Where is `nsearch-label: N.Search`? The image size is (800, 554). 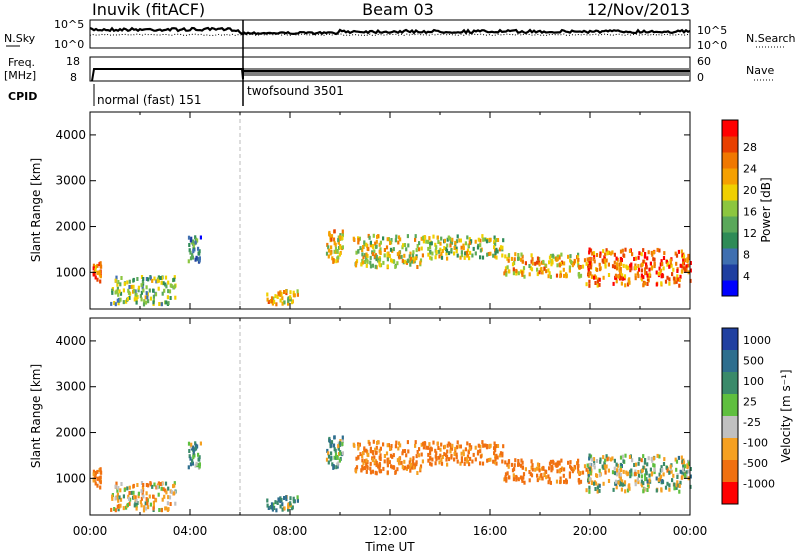
nsearch-label: N.Search is located at coordinates (771, 38).